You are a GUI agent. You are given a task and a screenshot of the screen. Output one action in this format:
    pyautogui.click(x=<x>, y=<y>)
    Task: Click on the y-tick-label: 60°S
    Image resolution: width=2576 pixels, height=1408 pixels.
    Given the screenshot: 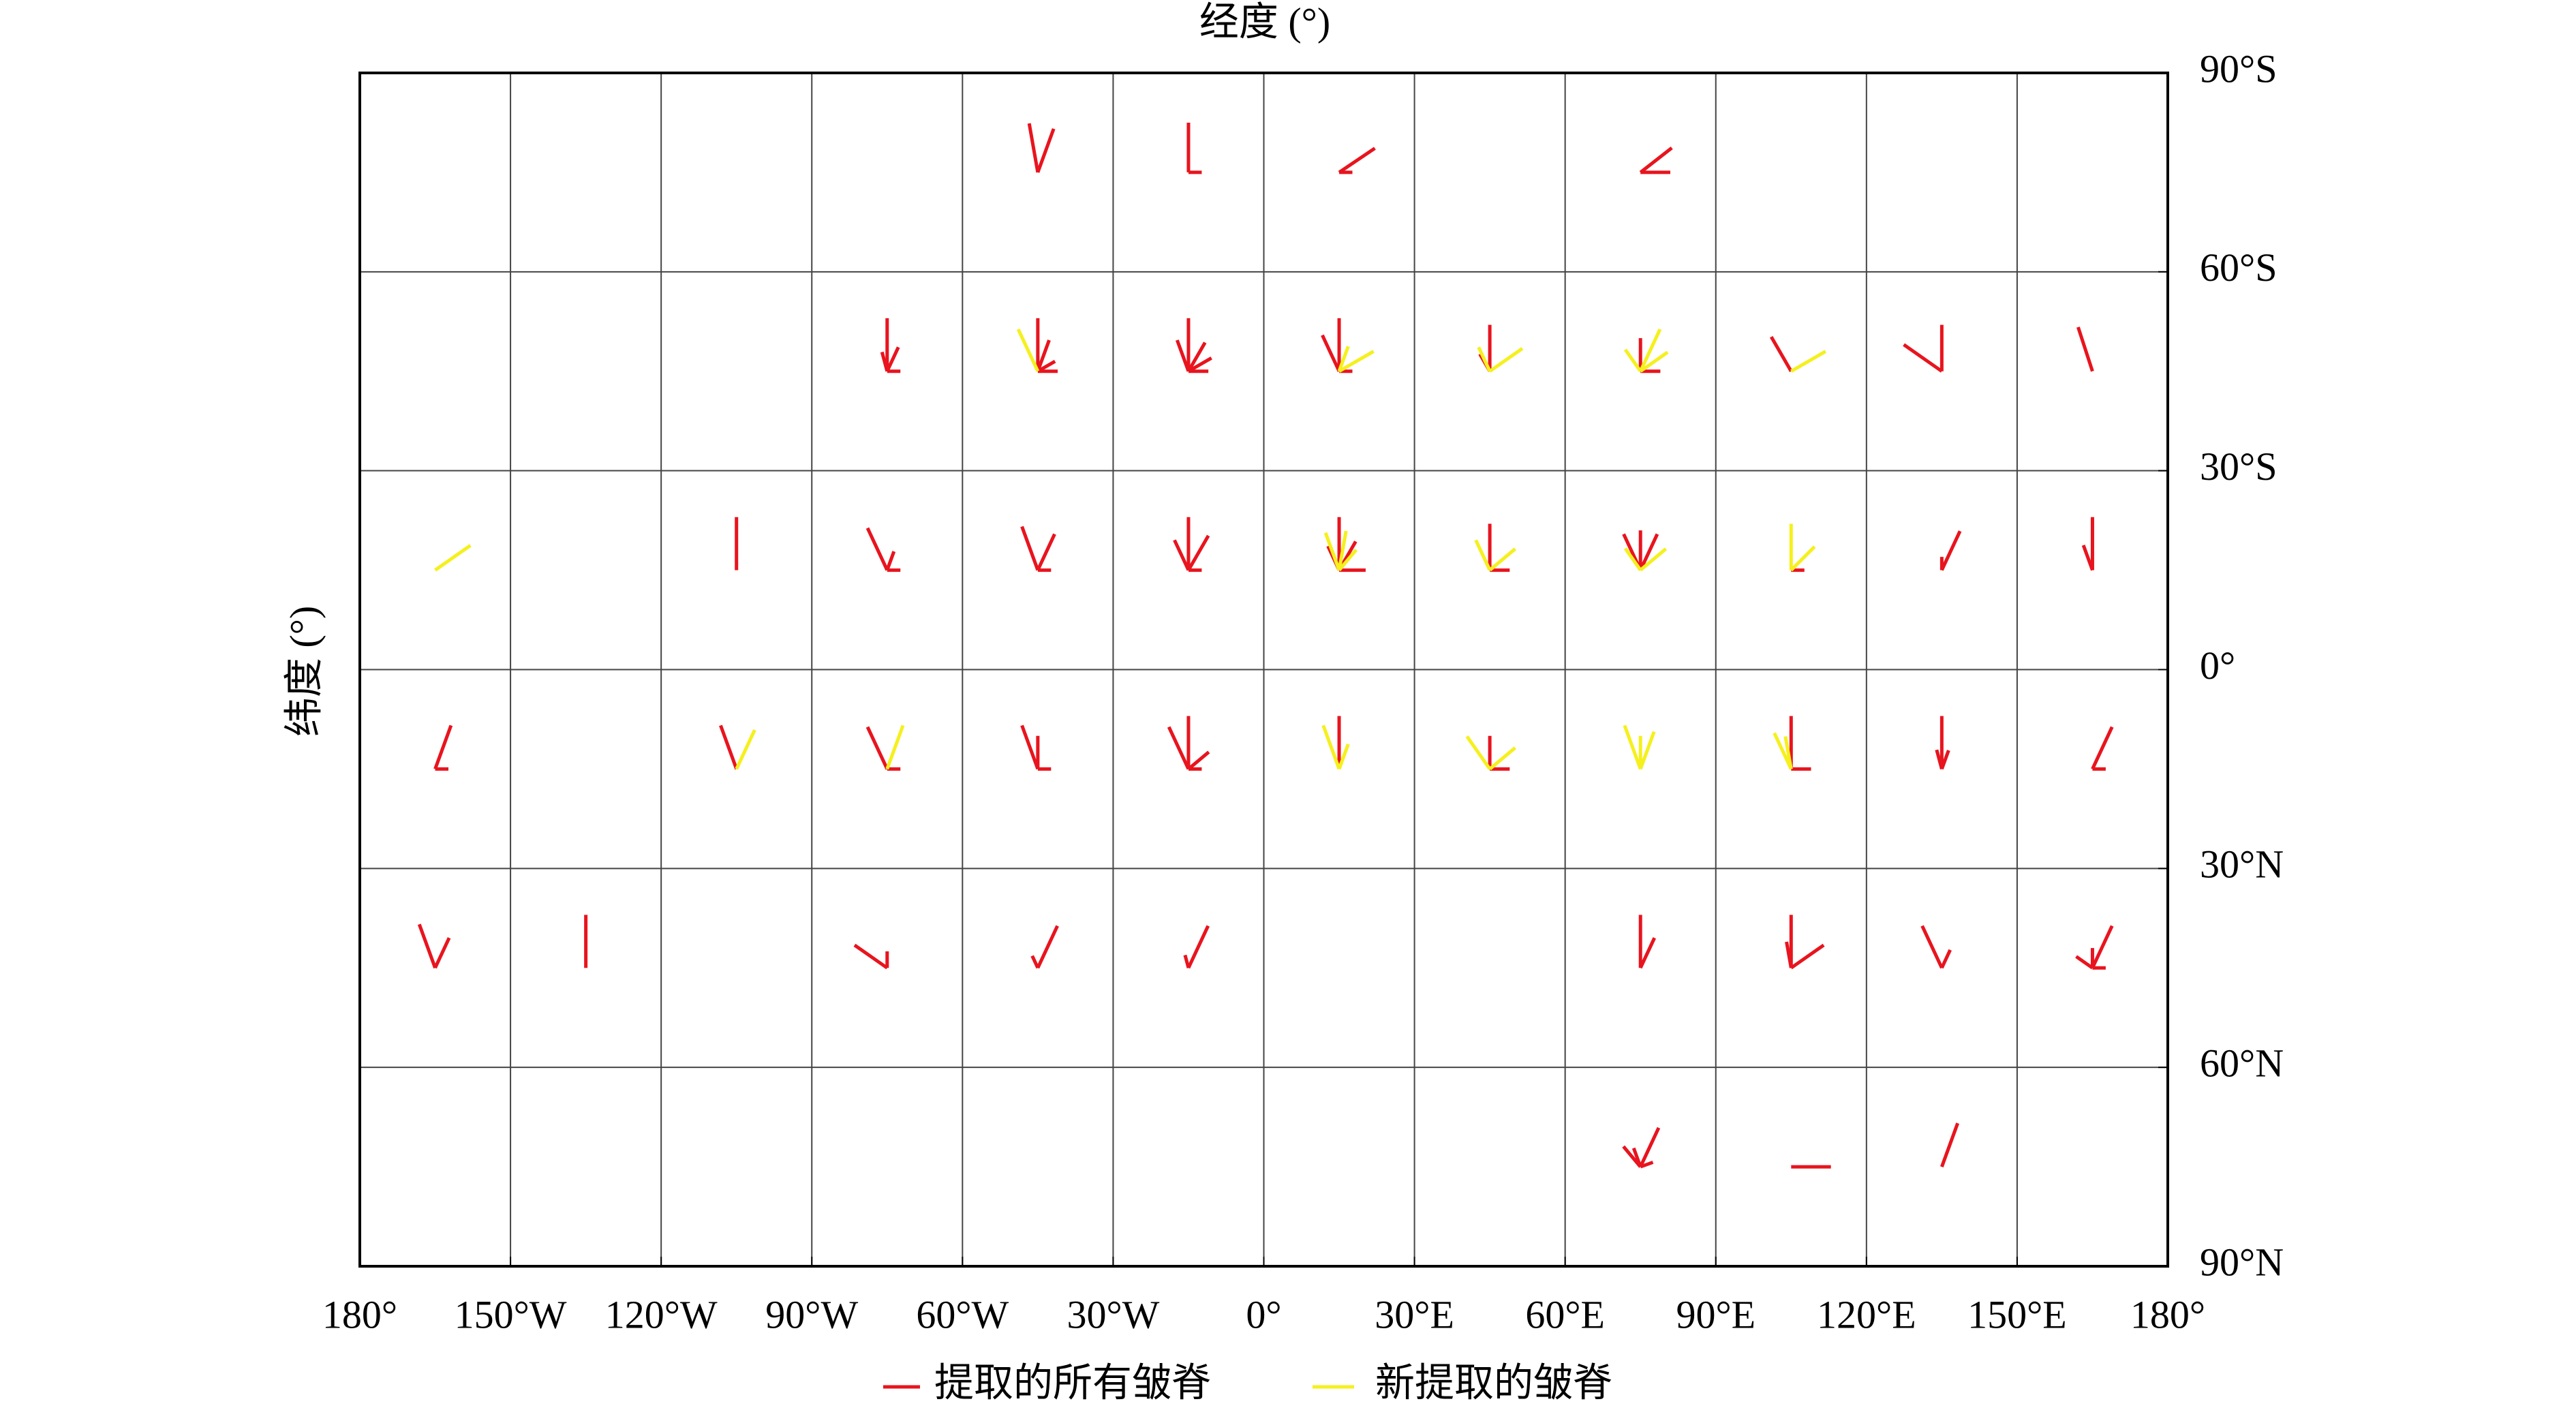 What is the action you would take?
    pyautogui.click(x=2238, y=267)
    